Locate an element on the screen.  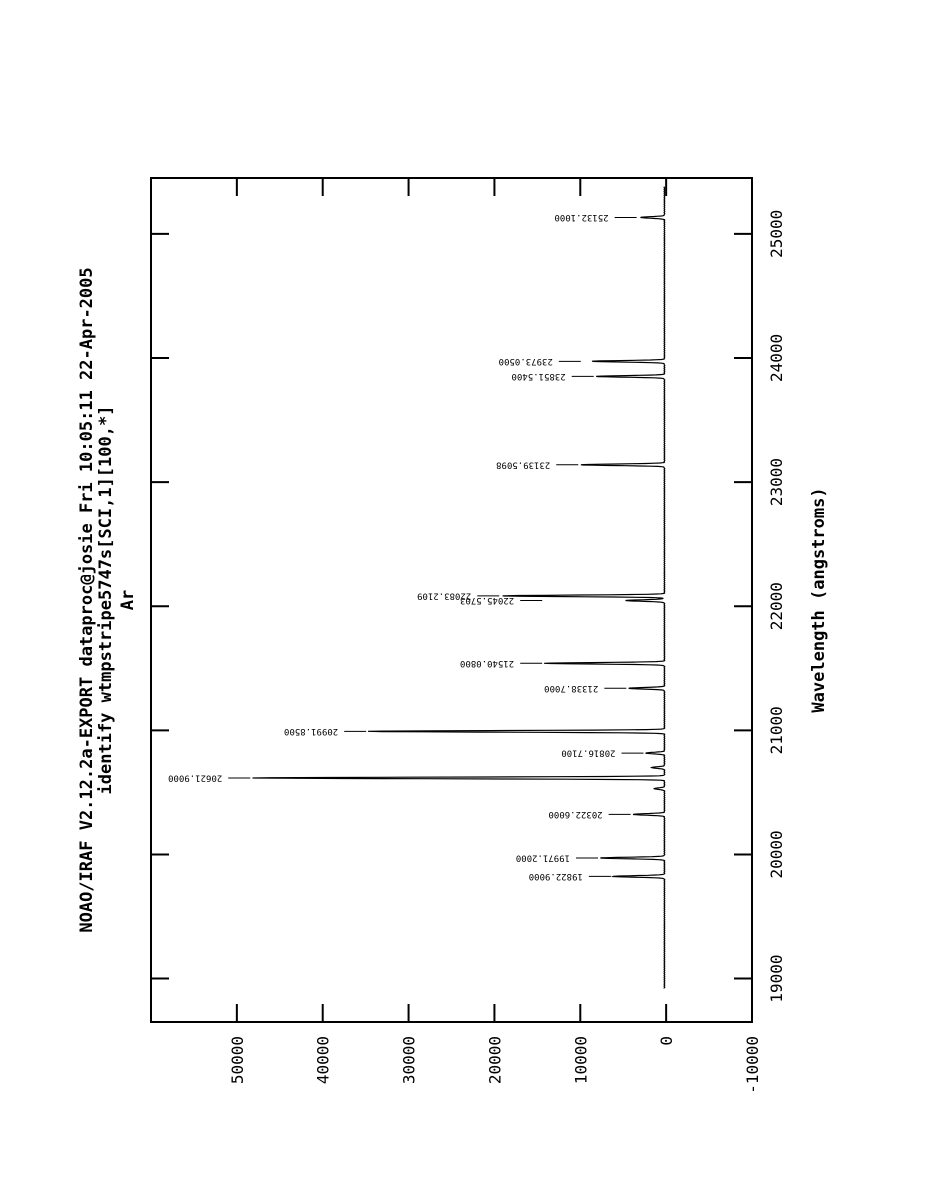
y-tick-label: 20000 is located at coordinates (494, 1060).